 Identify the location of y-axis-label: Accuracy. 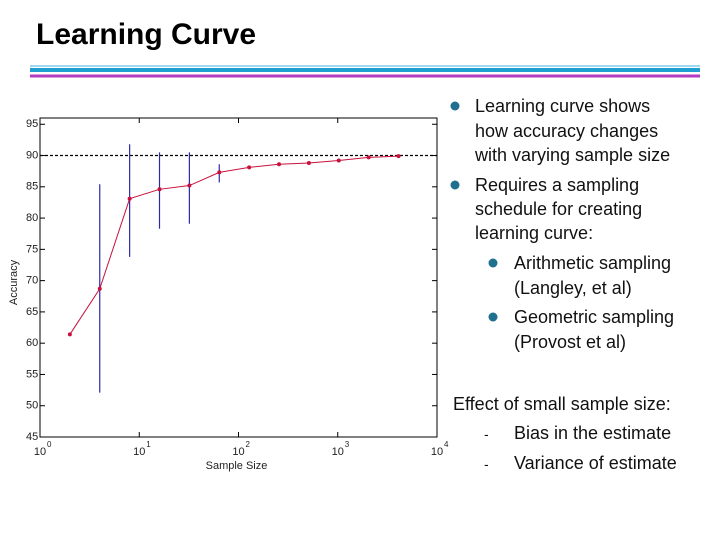
(14, 282).